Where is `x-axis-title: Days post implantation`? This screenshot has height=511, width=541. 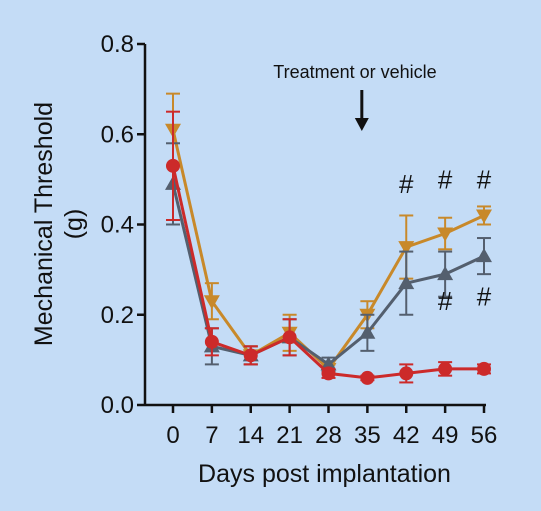
x-axis-title: Days post implantation is located at coordinates (324, 474).